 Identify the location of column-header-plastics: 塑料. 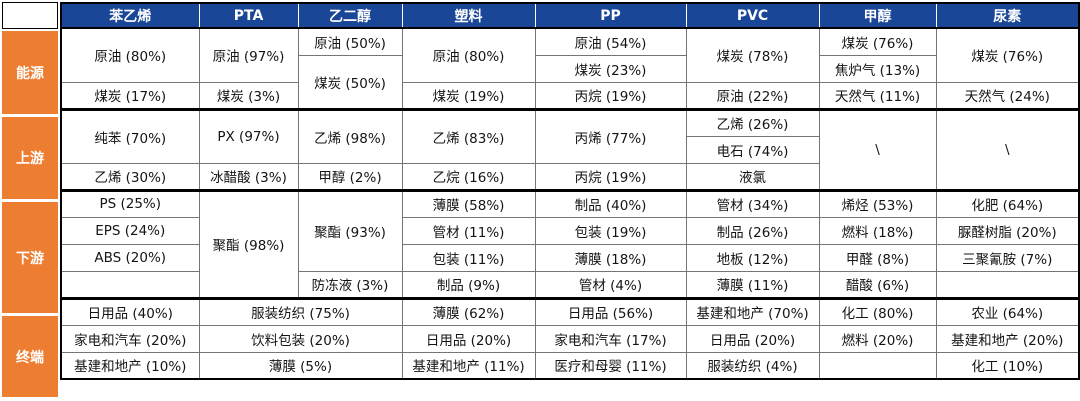
(468, 15).